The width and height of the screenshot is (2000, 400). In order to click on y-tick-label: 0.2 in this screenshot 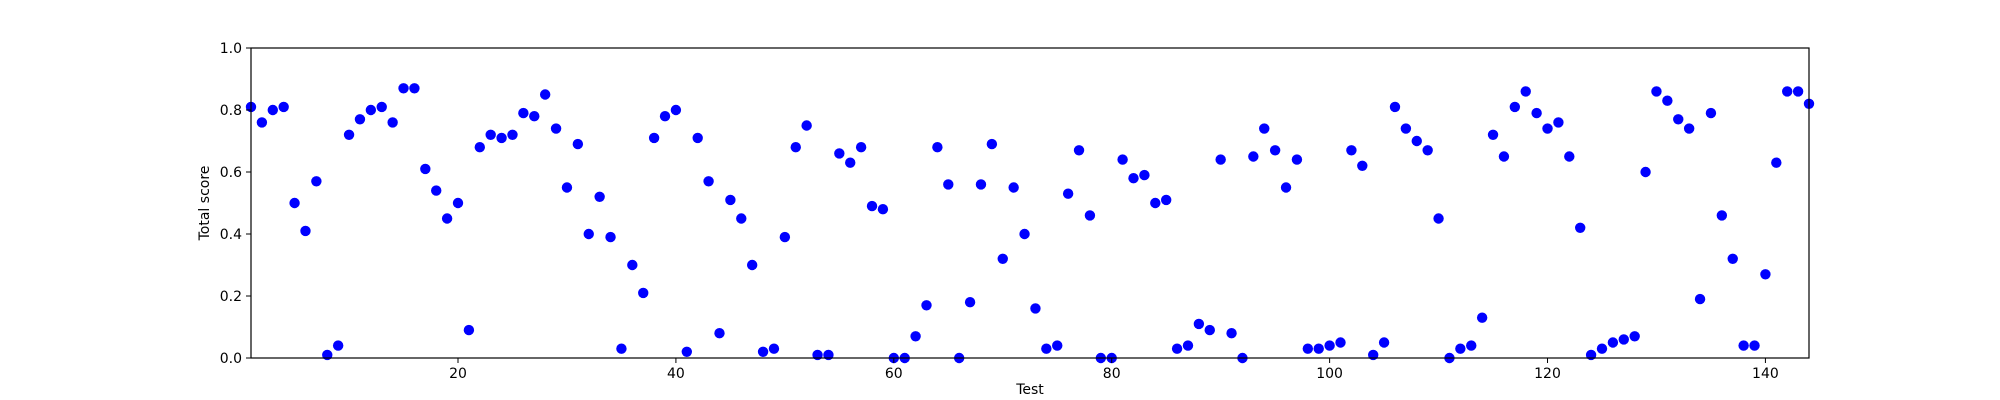, I will do `click(231, 297)`.